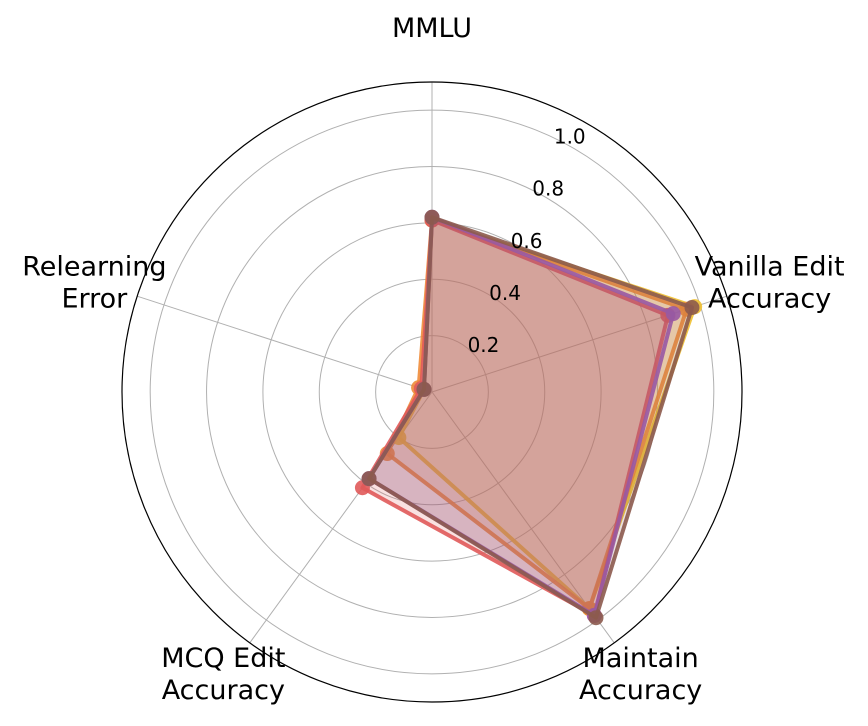  I want to click on axis-label-line: Maintain, so click(641, 658).